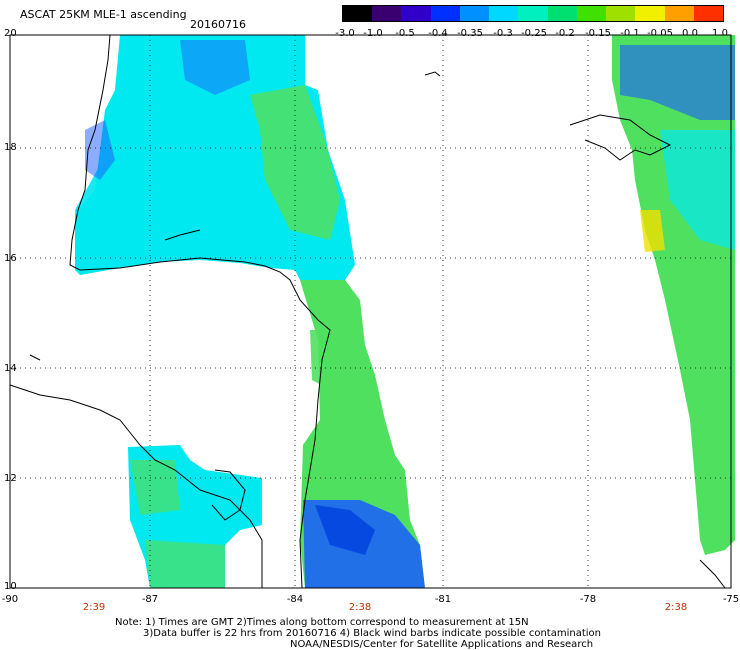  I want to click on product-title: ASCAT 25KM MLE-1 ascending, so click(103, 14).